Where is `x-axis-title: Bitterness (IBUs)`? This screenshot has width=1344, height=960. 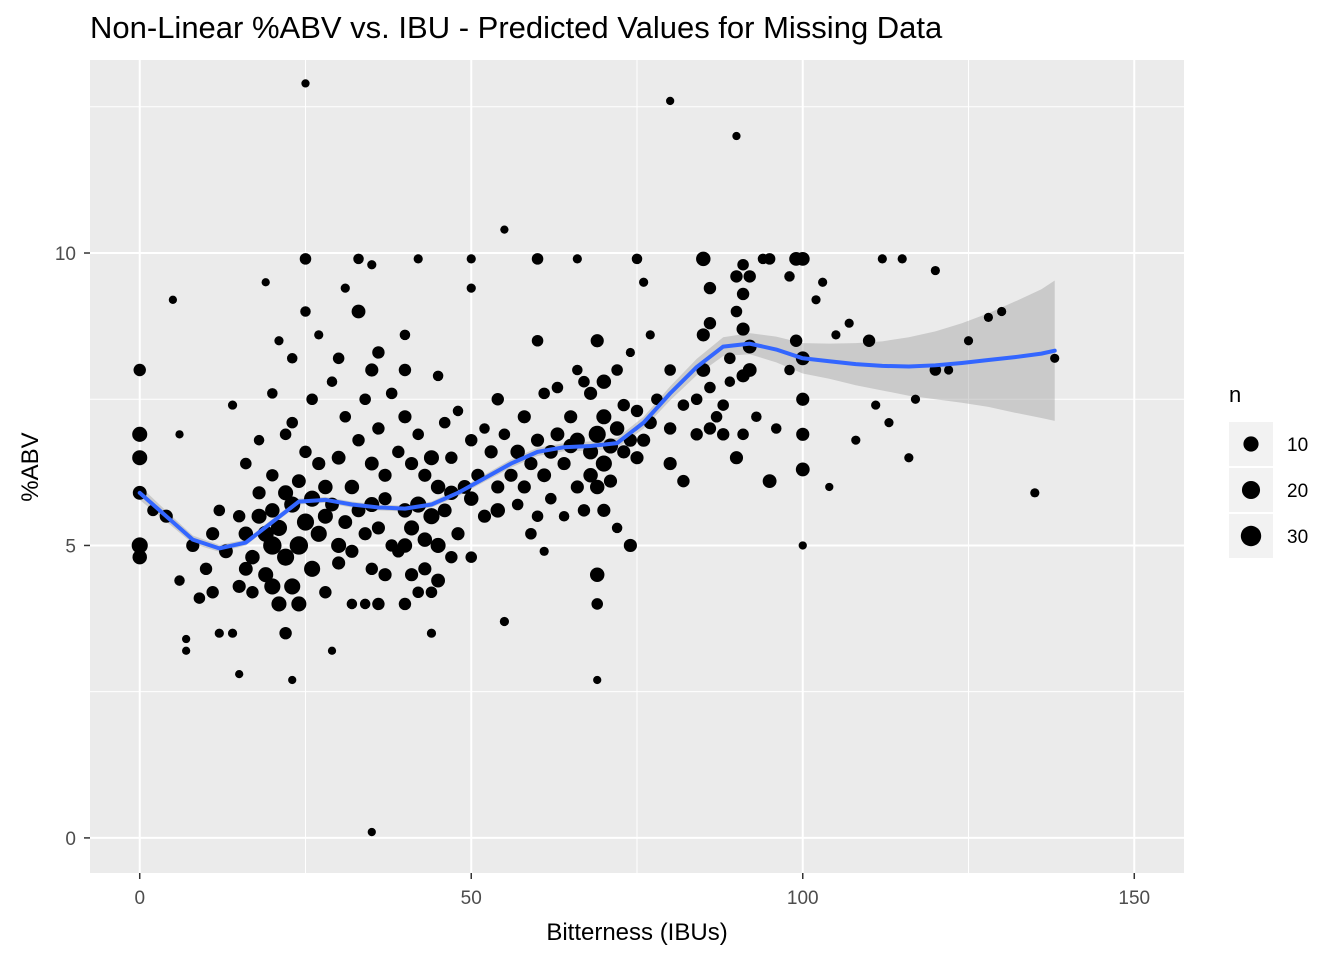
x-axis-title: Bitterness (IBUs) is located at coordinates (636, 932).